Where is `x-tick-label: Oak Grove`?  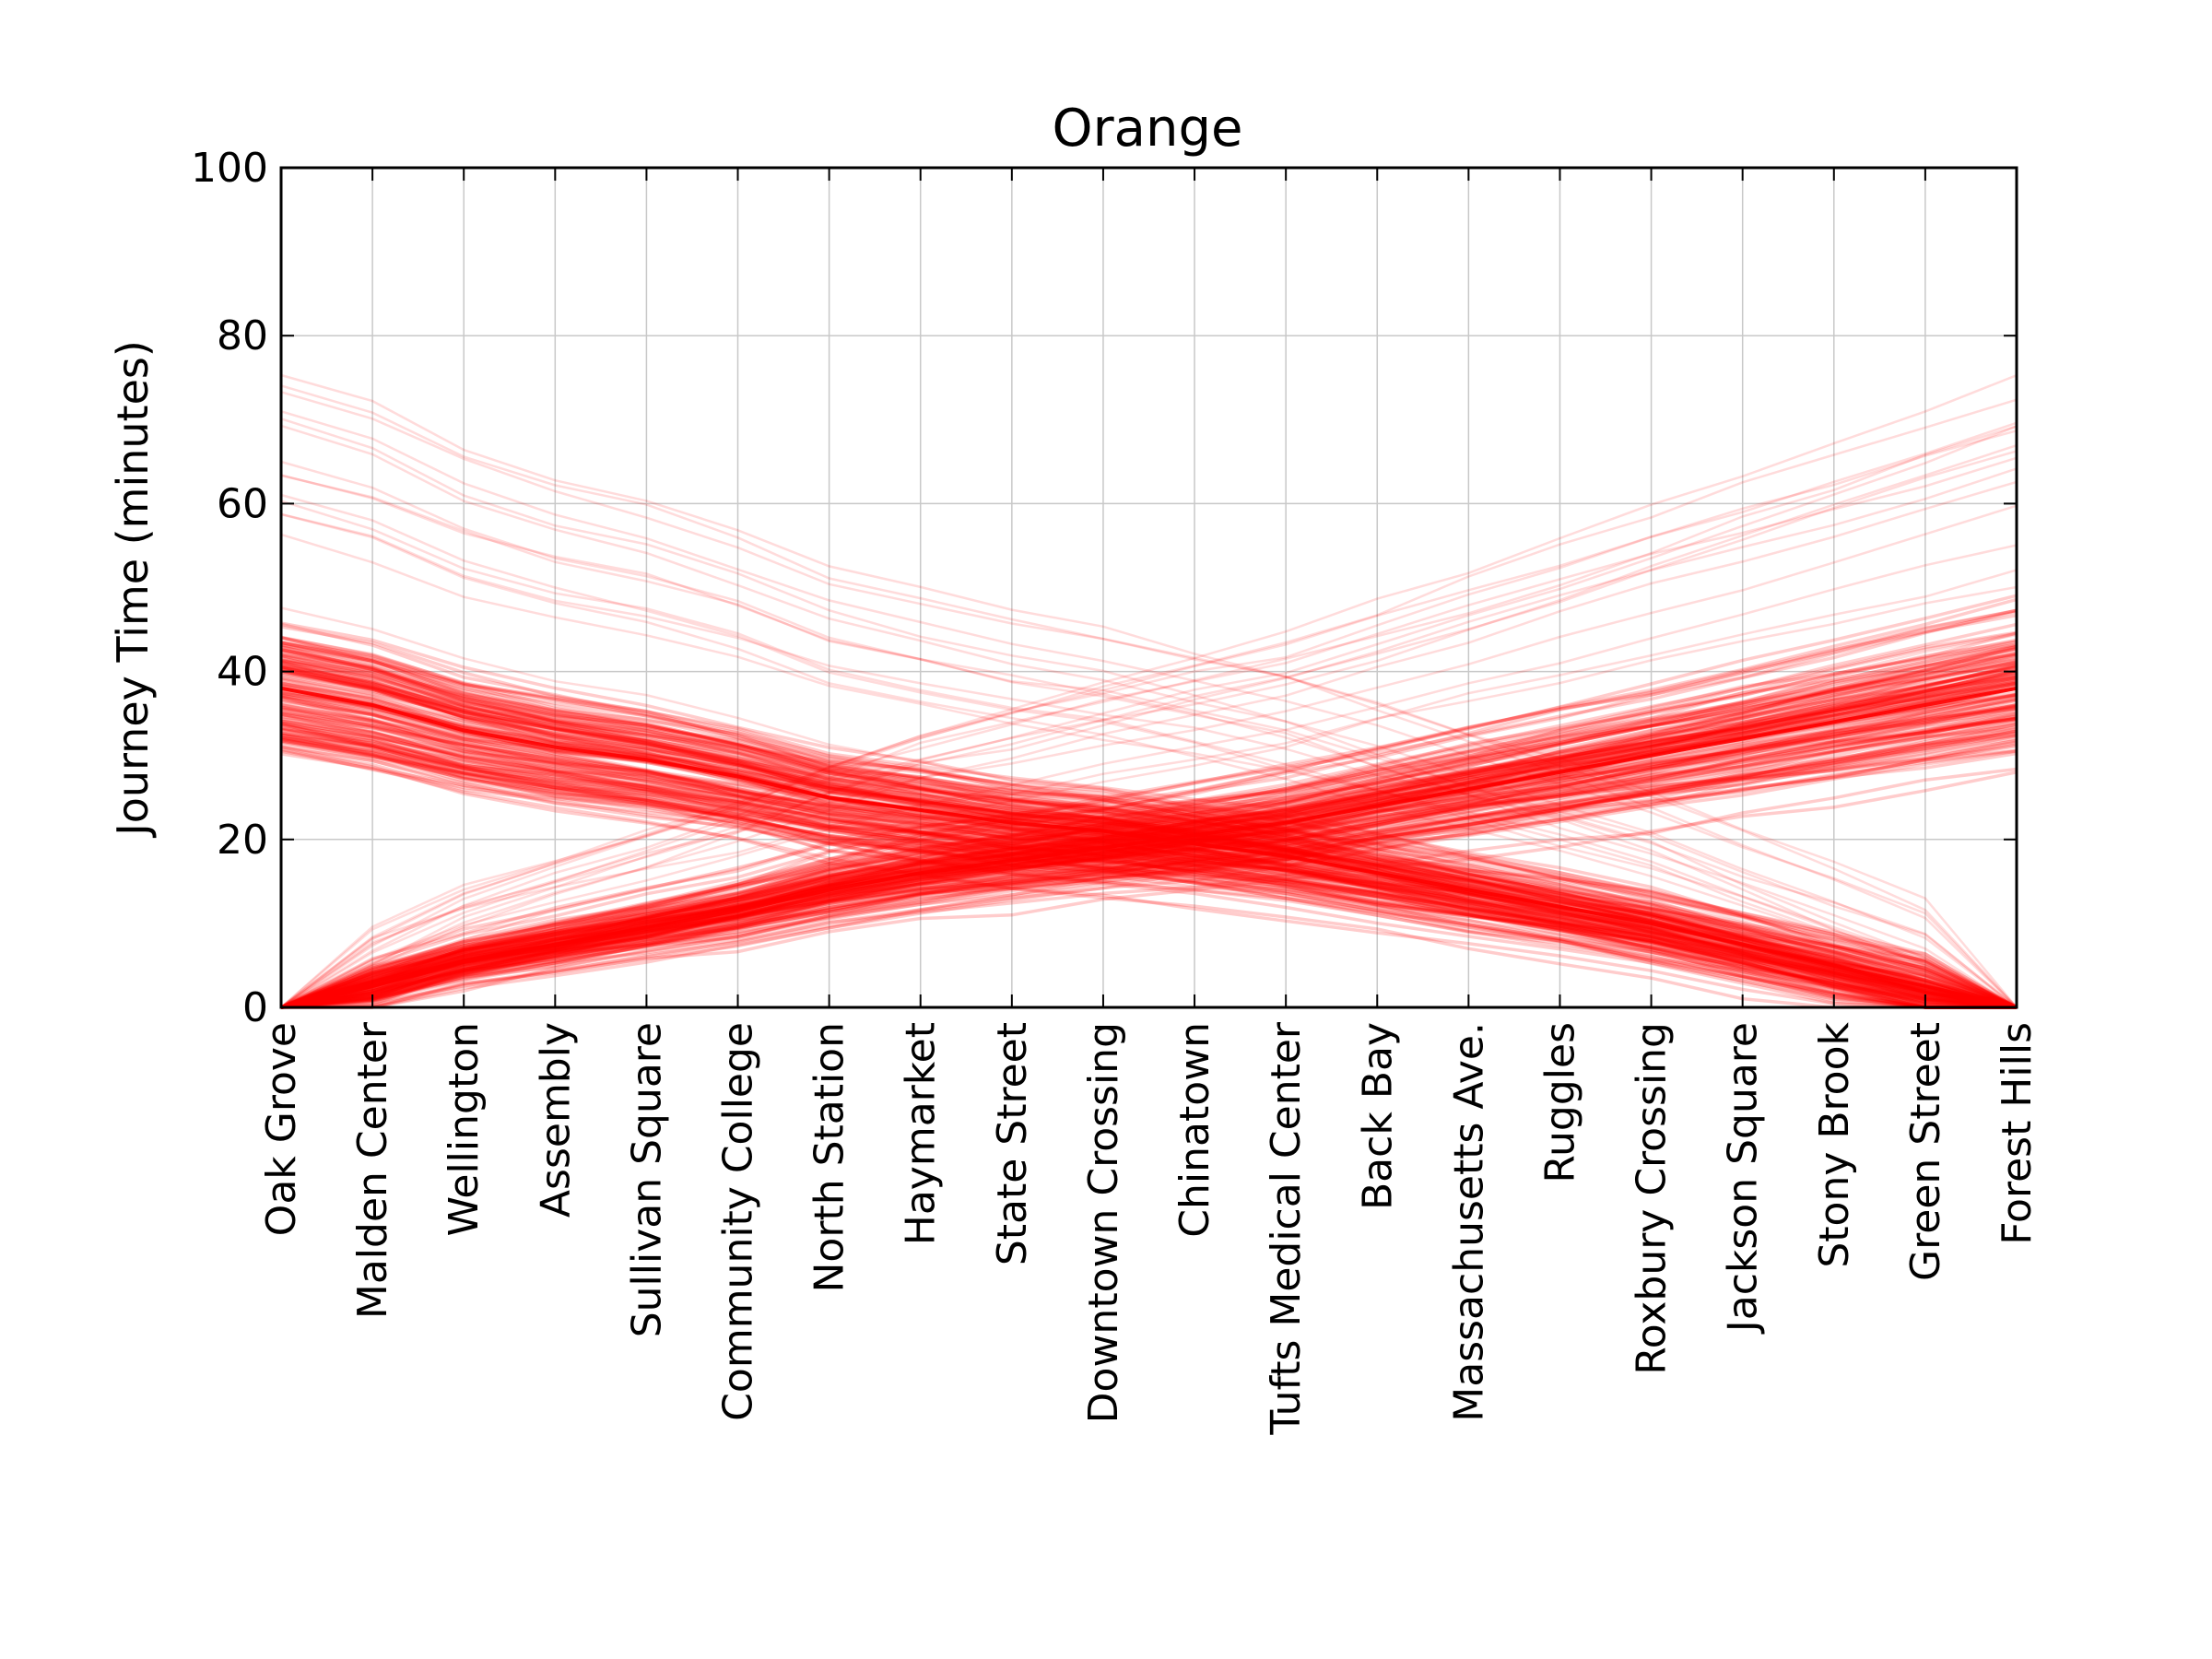
x-tick-label: Oak Grove is located at coordinates (281, 1129).